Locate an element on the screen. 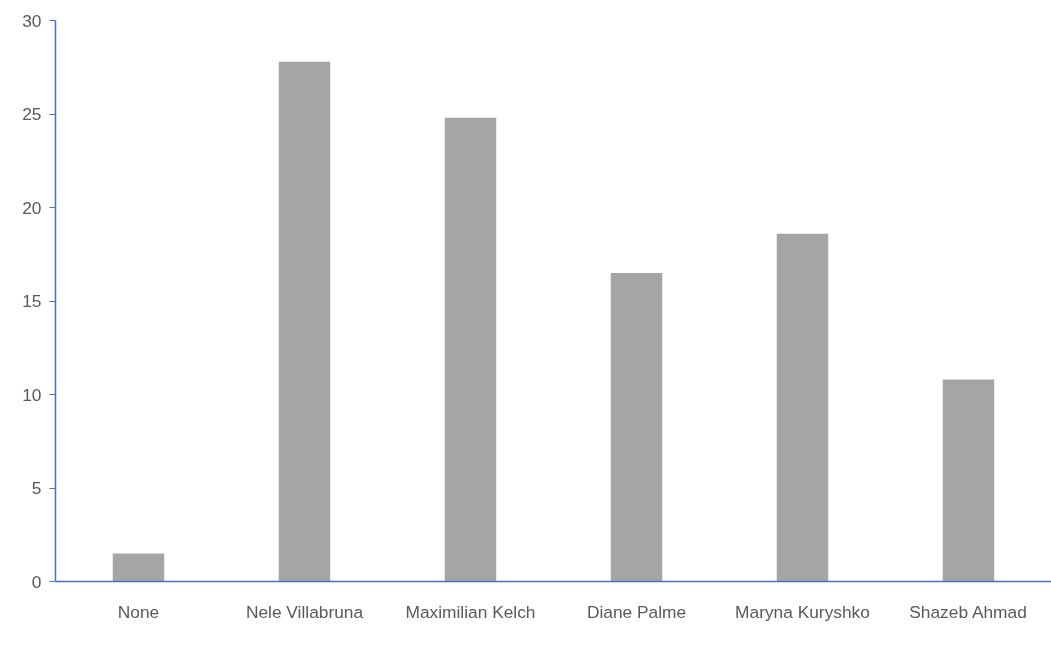  y-tick-label: 15 is located at coordinates (32, 301).